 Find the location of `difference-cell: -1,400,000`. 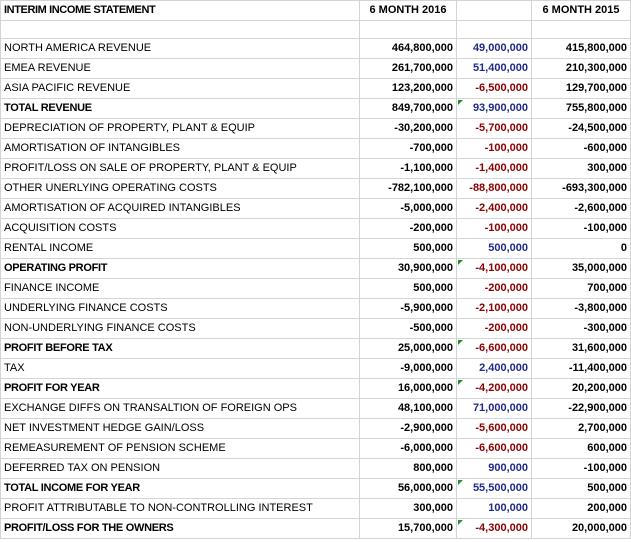

difference-cell: -1,400,000 is located at coordinates (494, 168).